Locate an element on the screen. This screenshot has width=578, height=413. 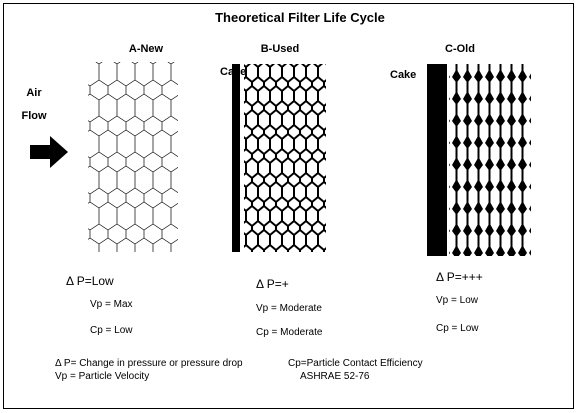
delta-p: Δ P=Low is located at coordinates (90, 281).